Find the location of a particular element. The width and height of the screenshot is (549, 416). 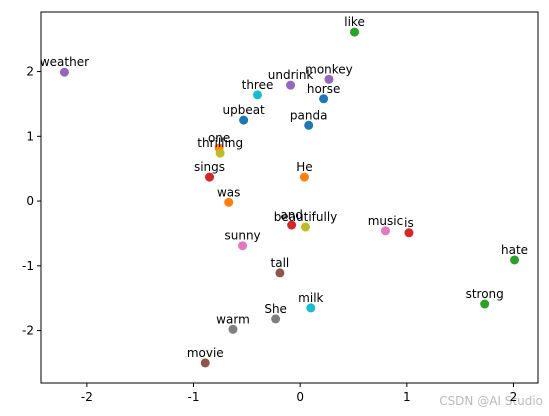

x-tick-label: -2 is located at coordinates (87, 397).